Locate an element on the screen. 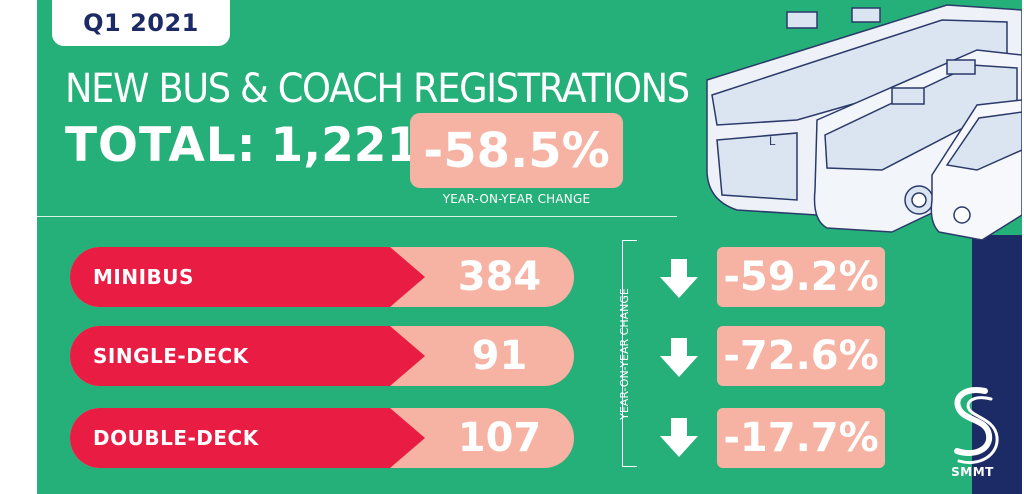 Image resolution: width=1024 pixels, height=494 pixels. yoy-vertical-label: YEAR-ON-YEAR CHANGE is located at coordinates (624, 354).